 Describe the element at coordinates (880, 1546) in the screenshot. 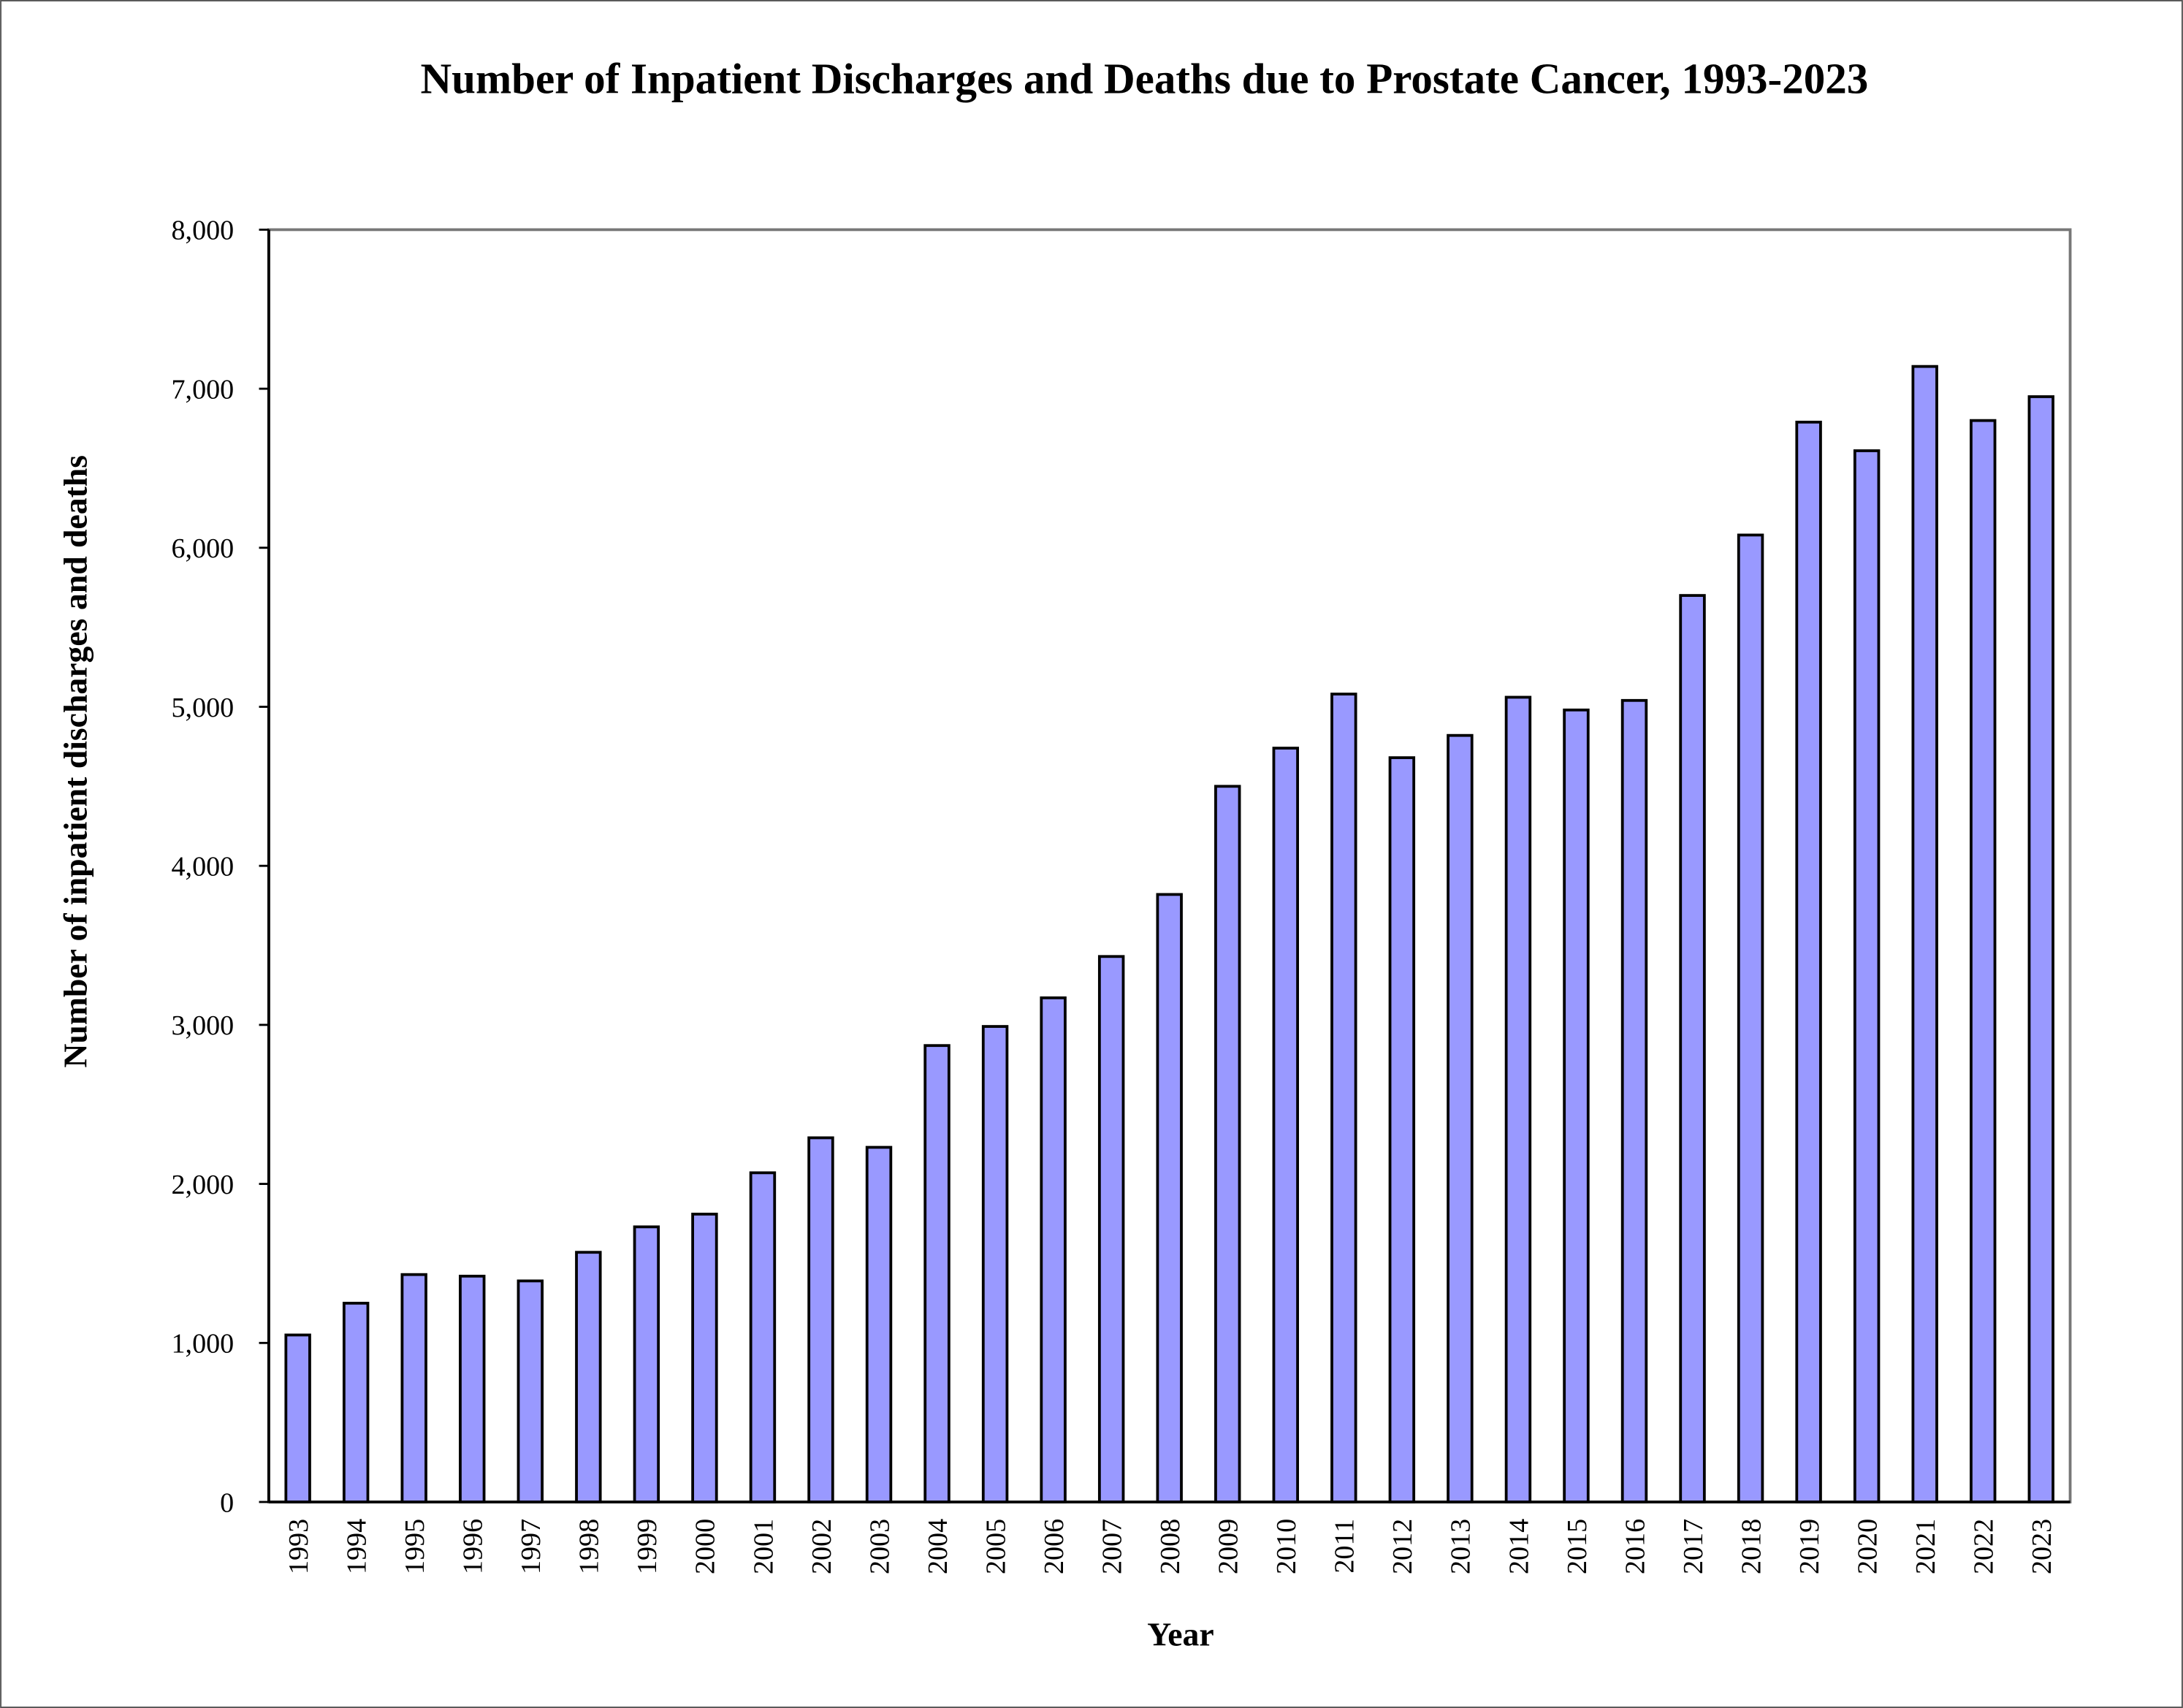

I see `x-tick-label: 2003` at that location.